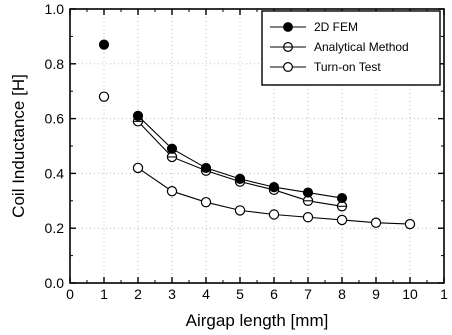 The image size is (452, 335). What do you see at coordinates (240, 164) in the screenshot?
I see `series-analytical-method` at bounding box center [240, 164].